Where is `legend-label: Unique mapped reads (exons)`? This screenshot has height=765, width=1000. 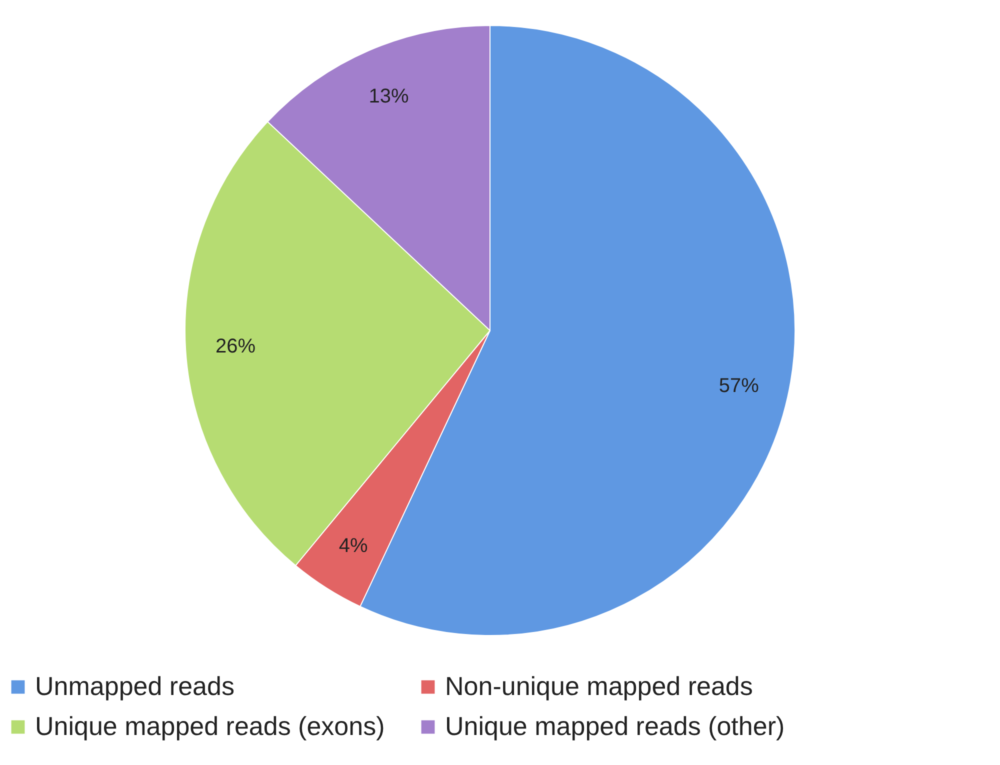 legend-label: Unique mapped reads (exons) is located at coordinates (210, 726).